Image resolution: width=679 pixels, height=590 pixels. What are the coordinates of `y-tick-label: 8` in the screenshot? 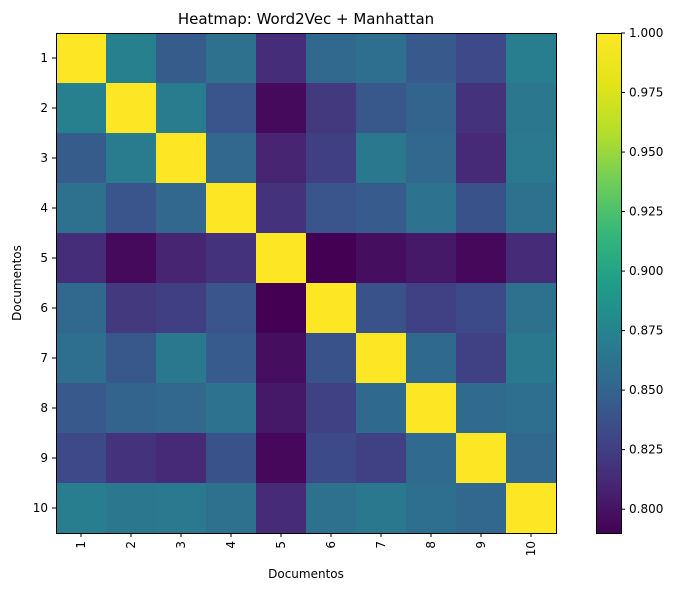 It's located at (44, 408).